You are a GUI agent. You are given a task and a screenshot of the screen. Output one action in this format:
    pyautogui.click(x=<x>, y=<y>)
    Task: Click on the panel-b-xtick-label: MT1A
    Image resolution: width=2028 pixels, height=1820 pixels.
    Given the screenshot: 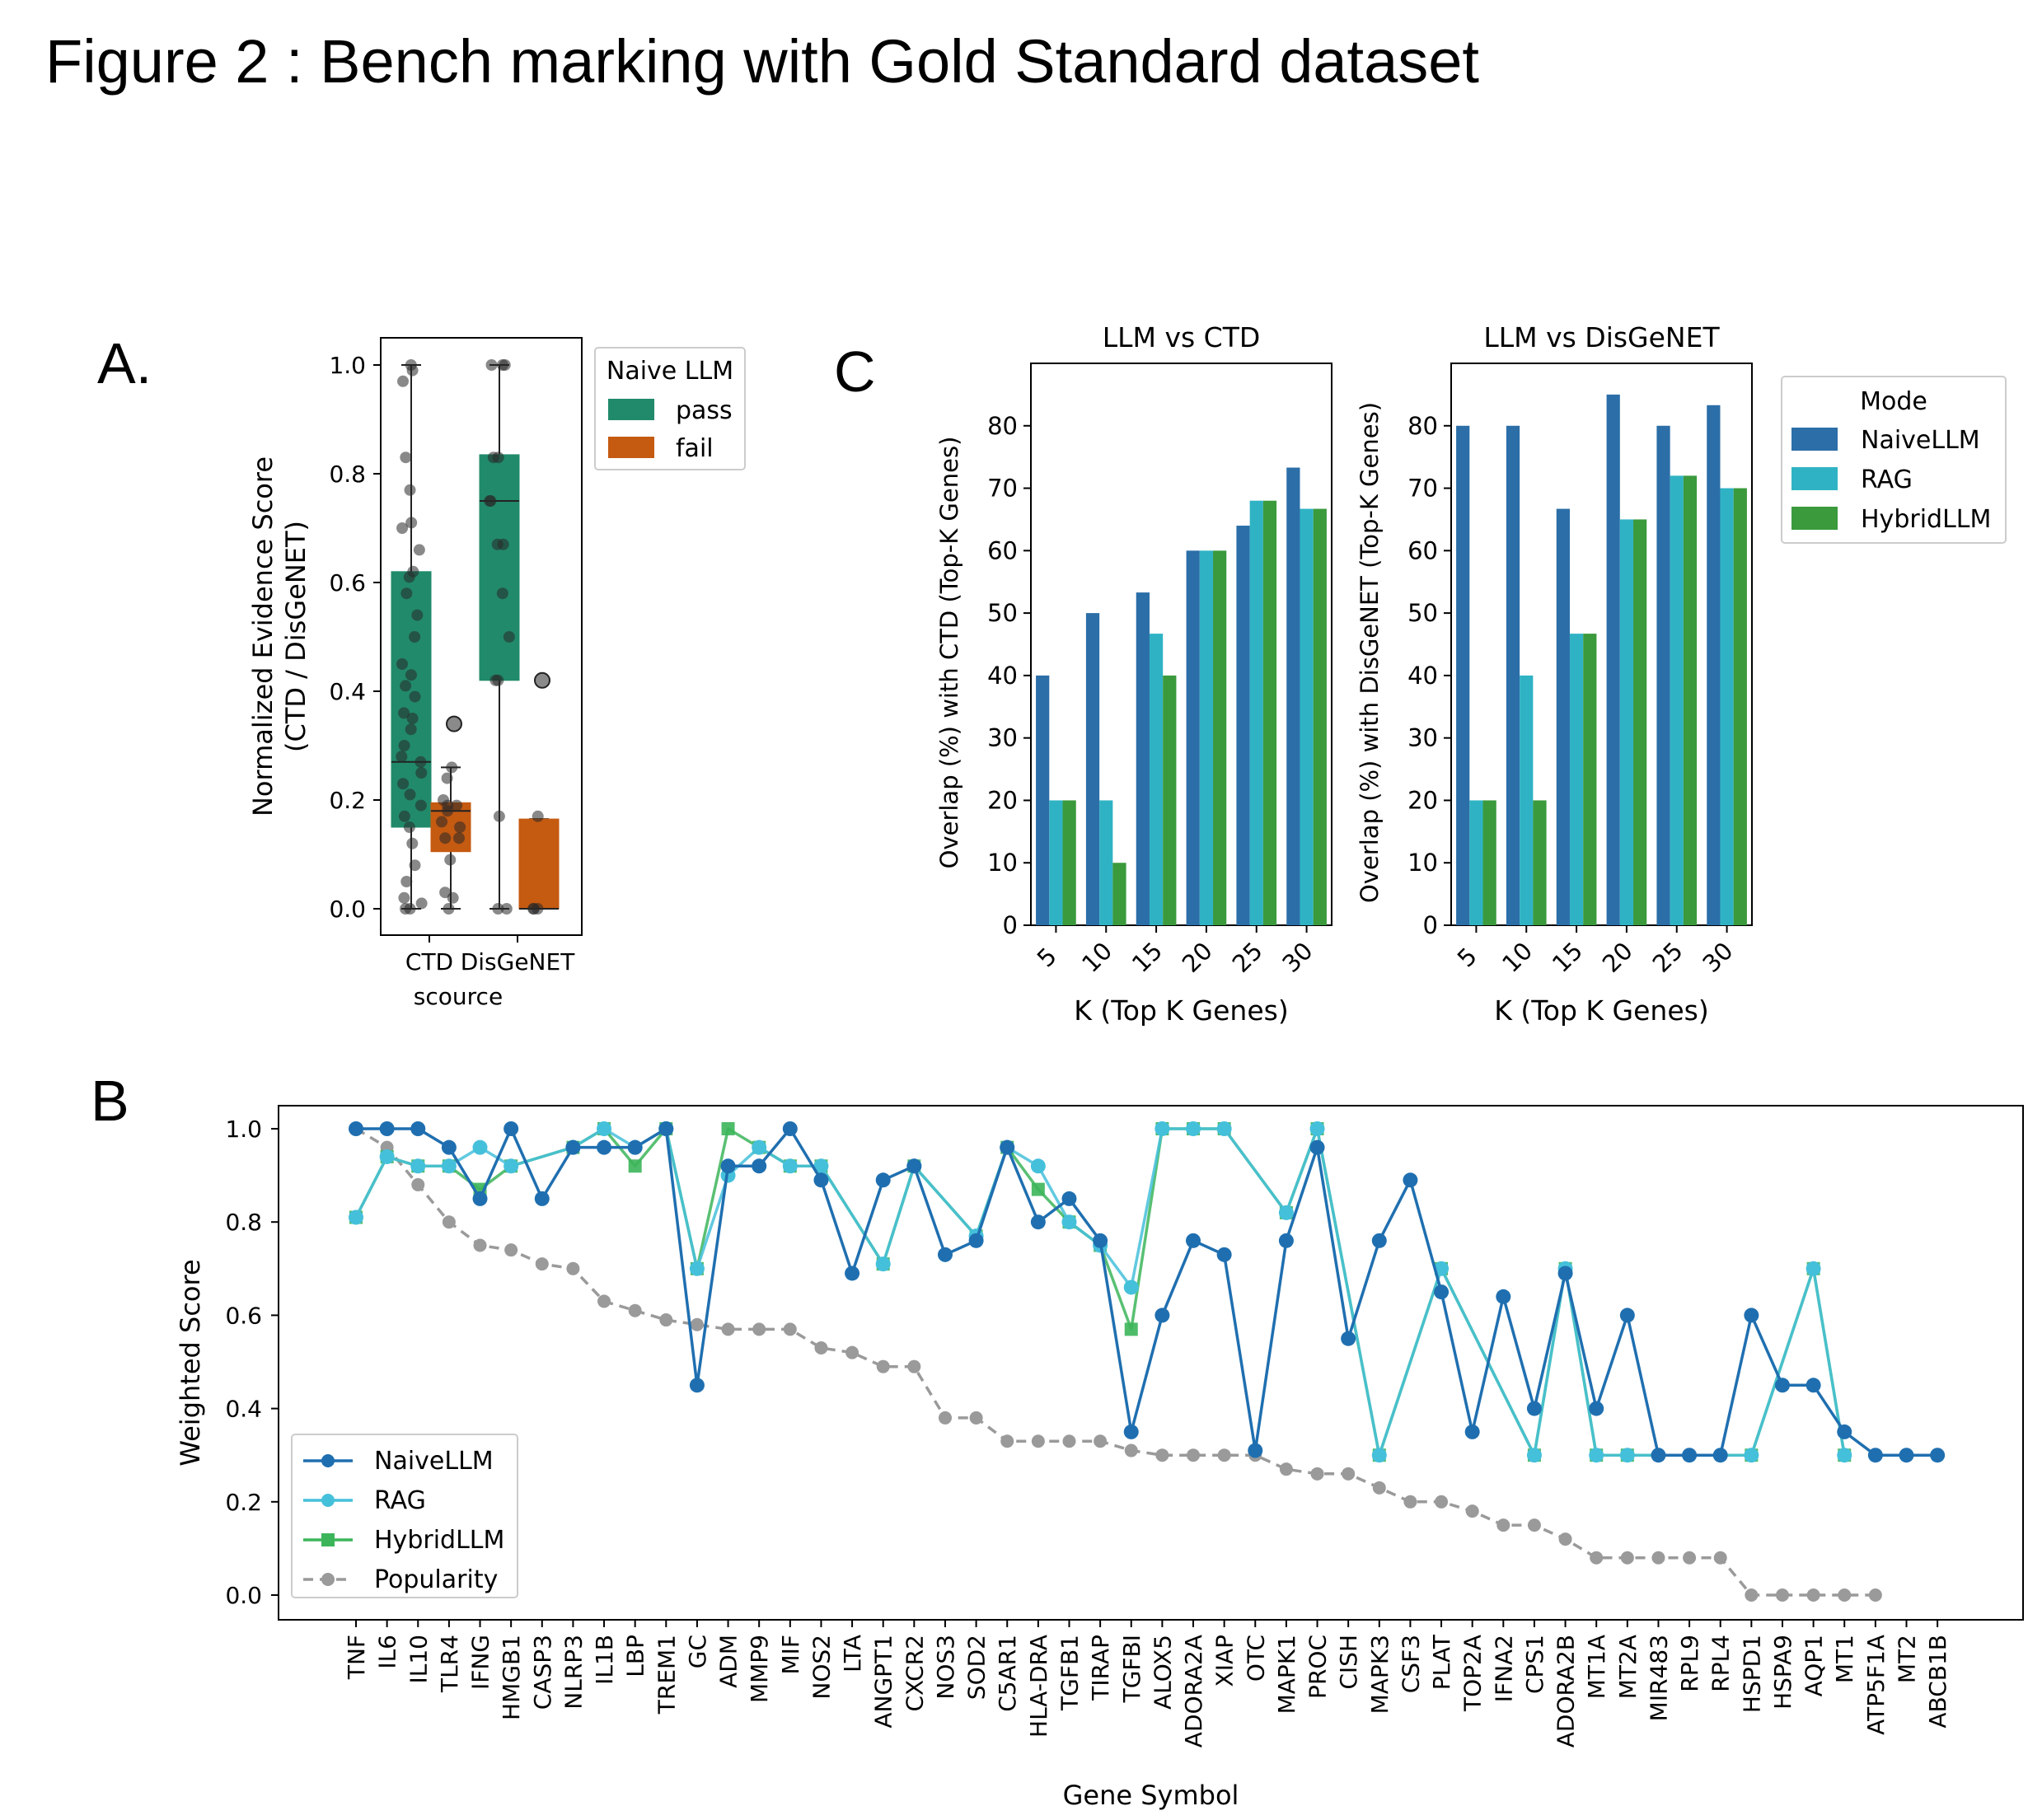 What is the action you would take?
    pyautogui.click(x=1596, y=1667)
    